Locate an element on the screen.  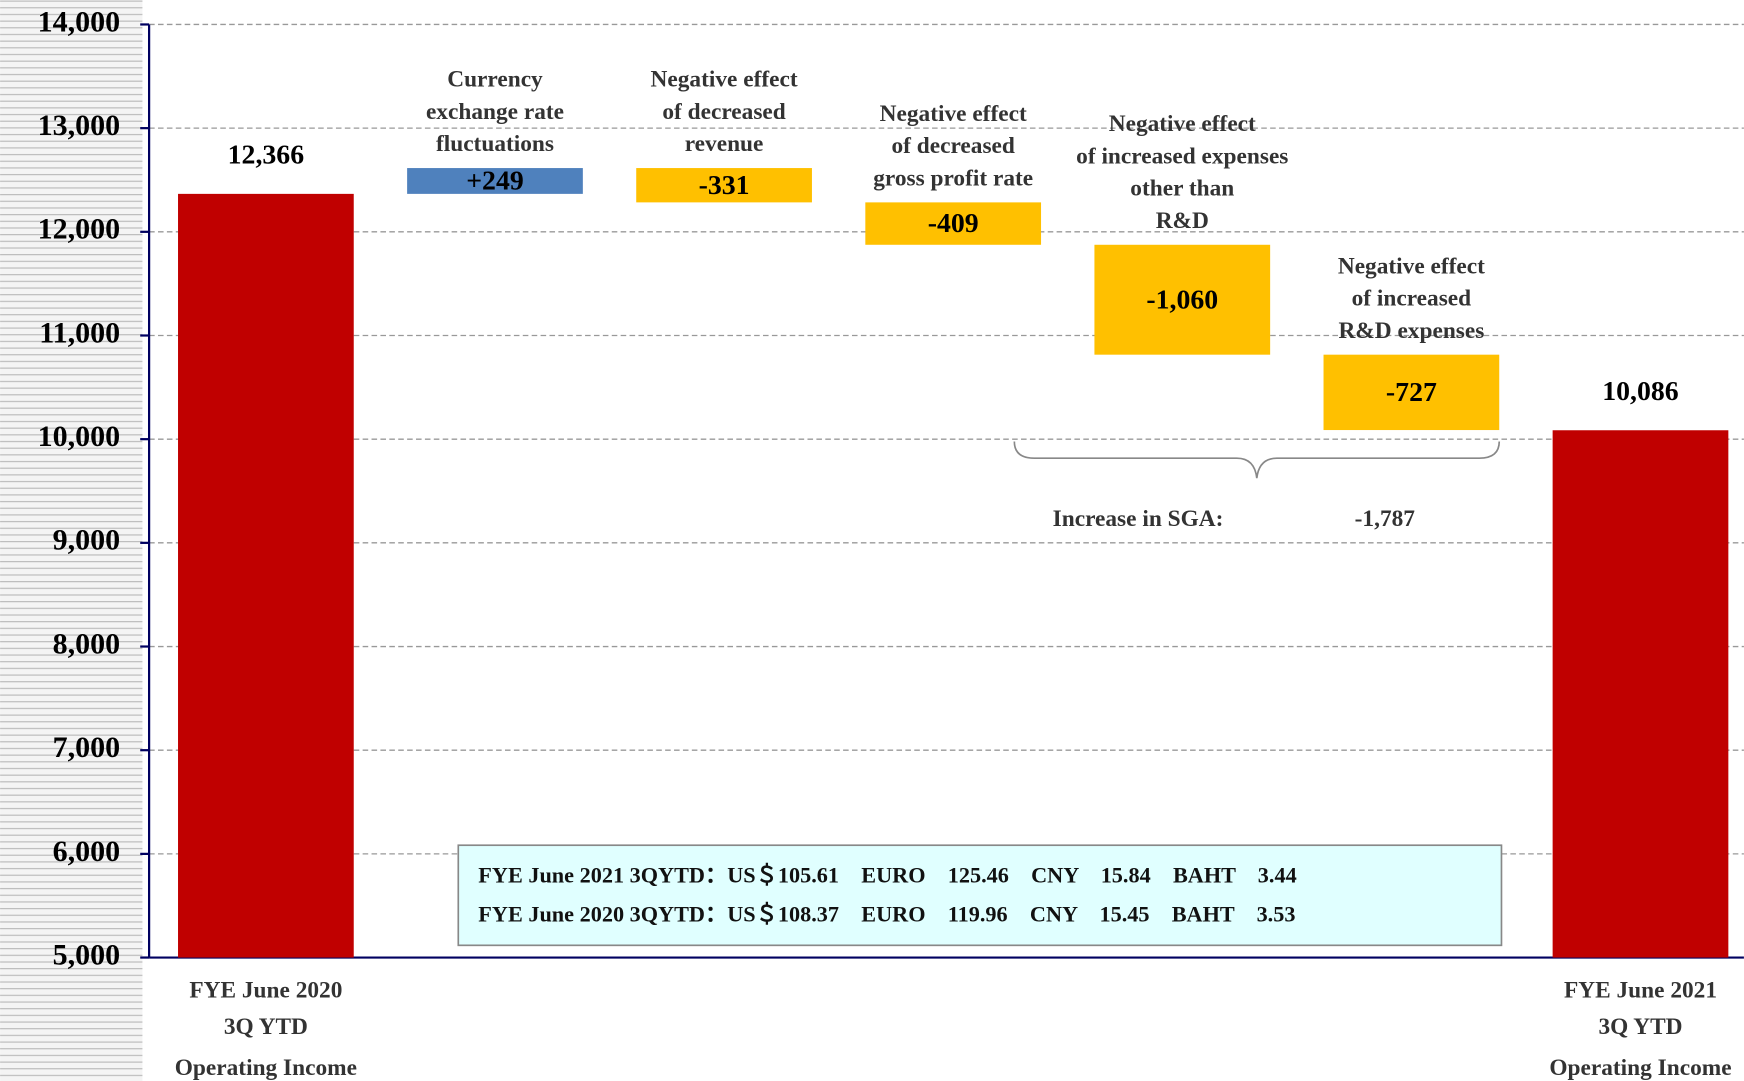
value-label: -409 is located at coordinates (953, 223).